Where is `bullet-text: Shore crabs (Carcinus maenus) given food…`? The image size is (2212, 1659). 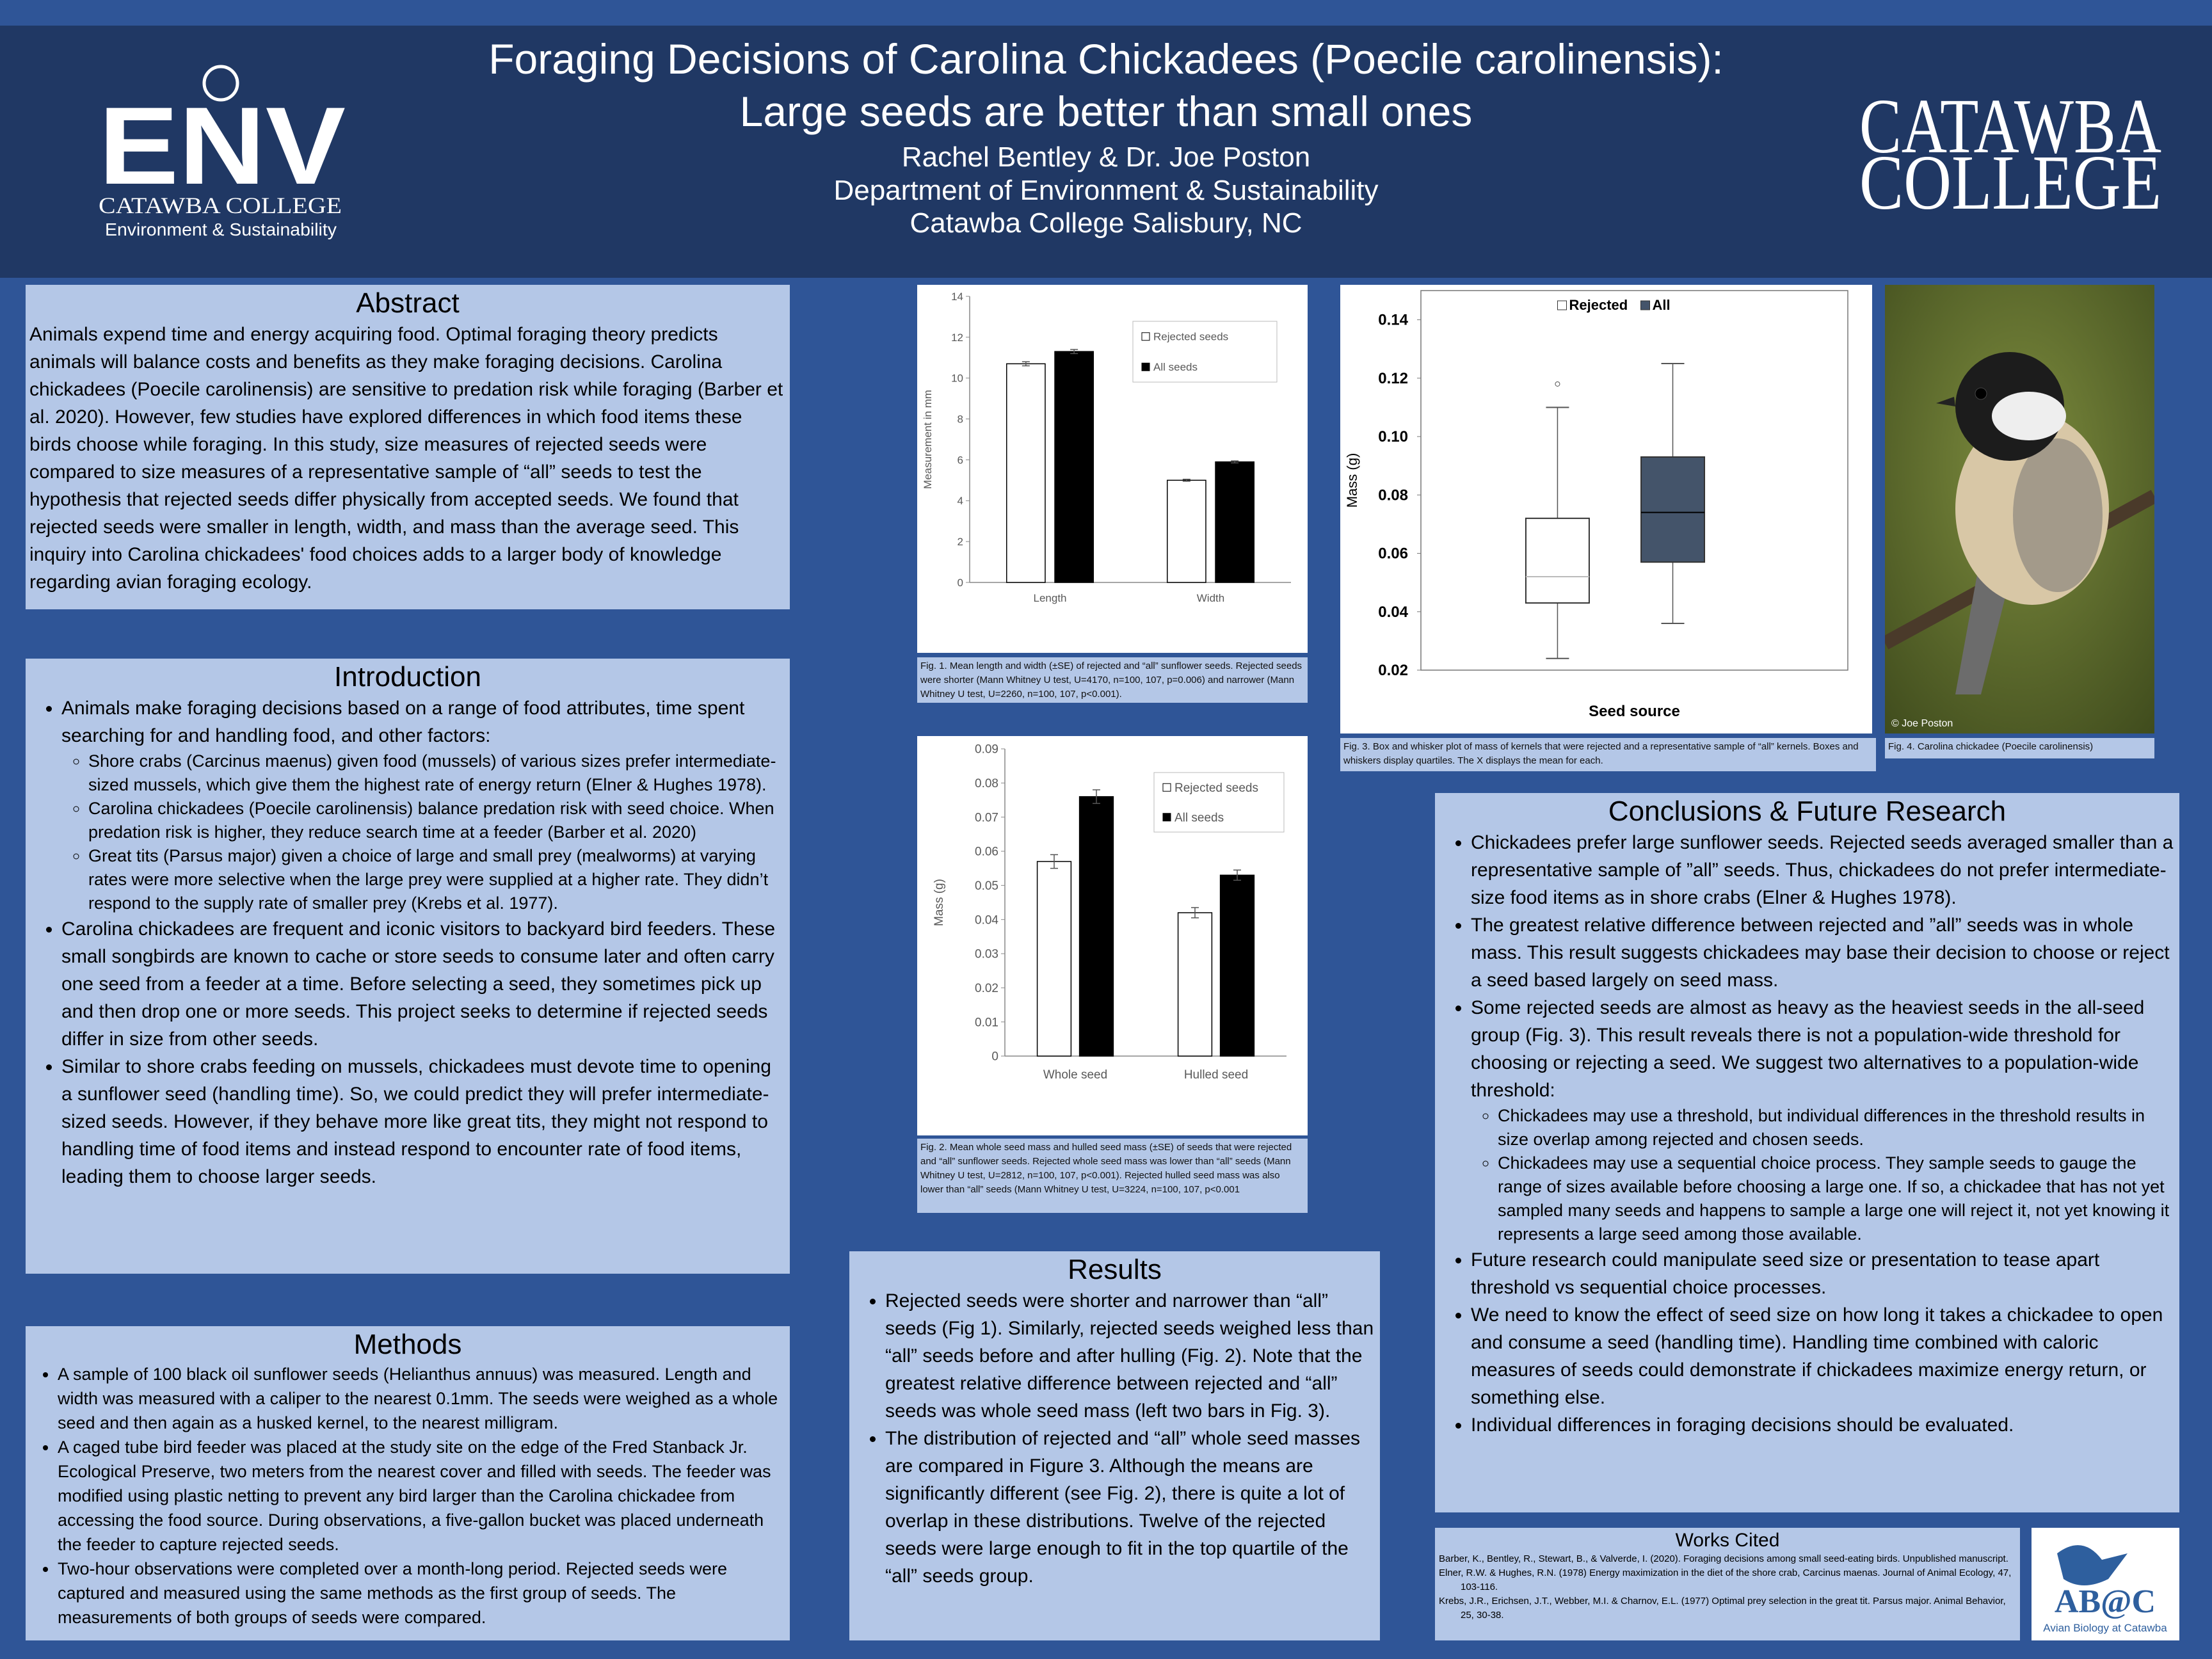
bullet-text: Shore crabs (Carcinus maenus) given food… is located at coordinates (432, 772).